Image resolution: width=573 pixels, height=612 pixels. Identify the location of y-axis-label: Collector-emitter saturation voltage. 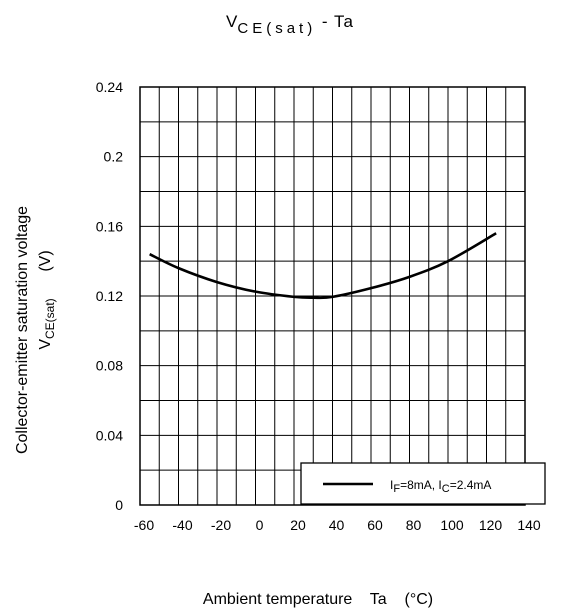
(22, 330).